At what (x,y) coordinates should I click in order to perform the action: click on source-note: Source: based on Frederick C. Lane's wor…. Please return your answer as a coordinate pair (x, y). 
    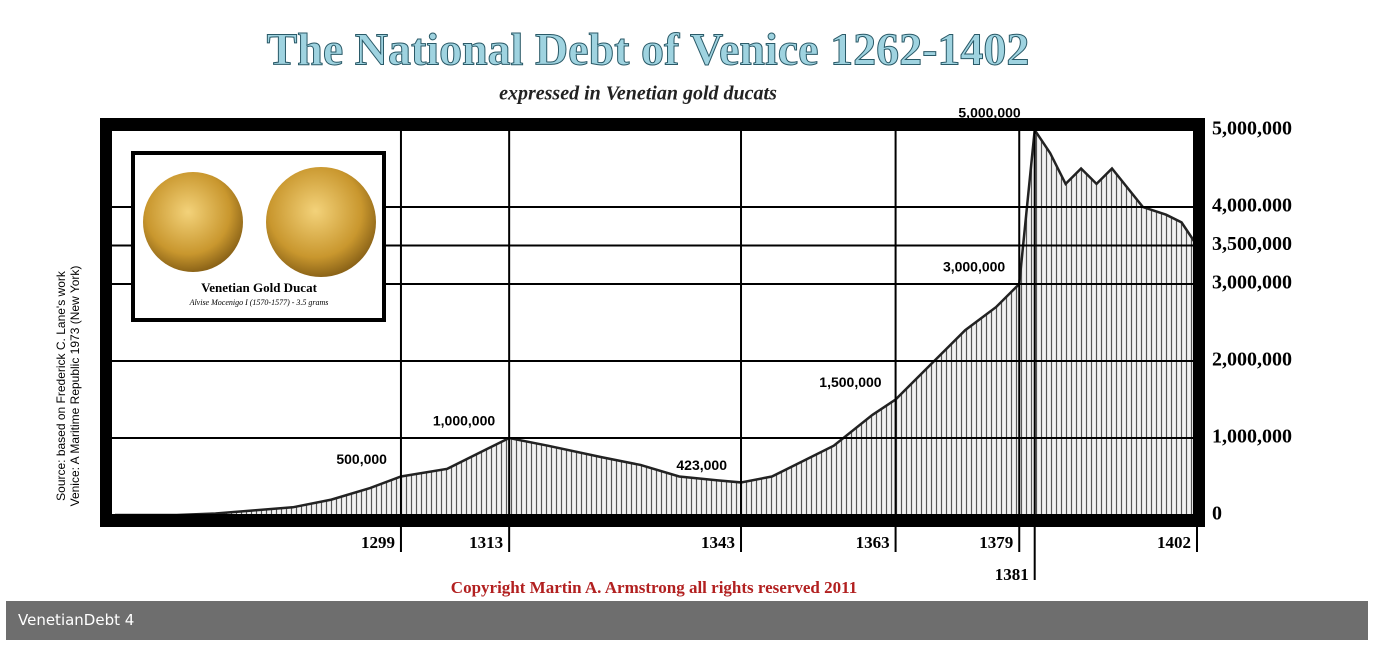
    Looking at the image, I should click on (61, 385).